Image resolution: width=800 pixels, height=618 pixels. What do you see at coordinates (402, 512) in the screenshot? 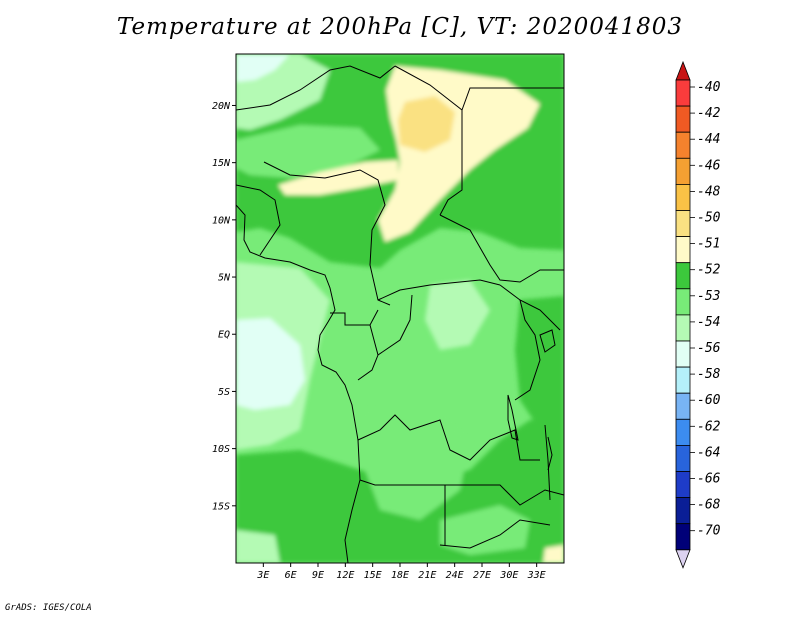
I see `border-angola-zambia` at bounding box center [402, 512].